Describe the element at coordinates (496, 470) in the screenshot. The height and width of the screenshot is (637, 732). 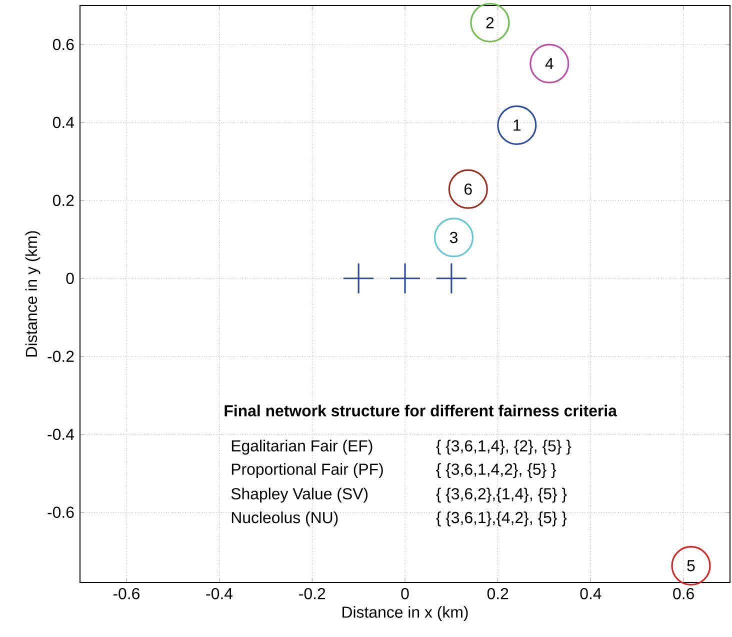
I see `annotation: { {3,6,1,4,2}, {5} }` at that location.